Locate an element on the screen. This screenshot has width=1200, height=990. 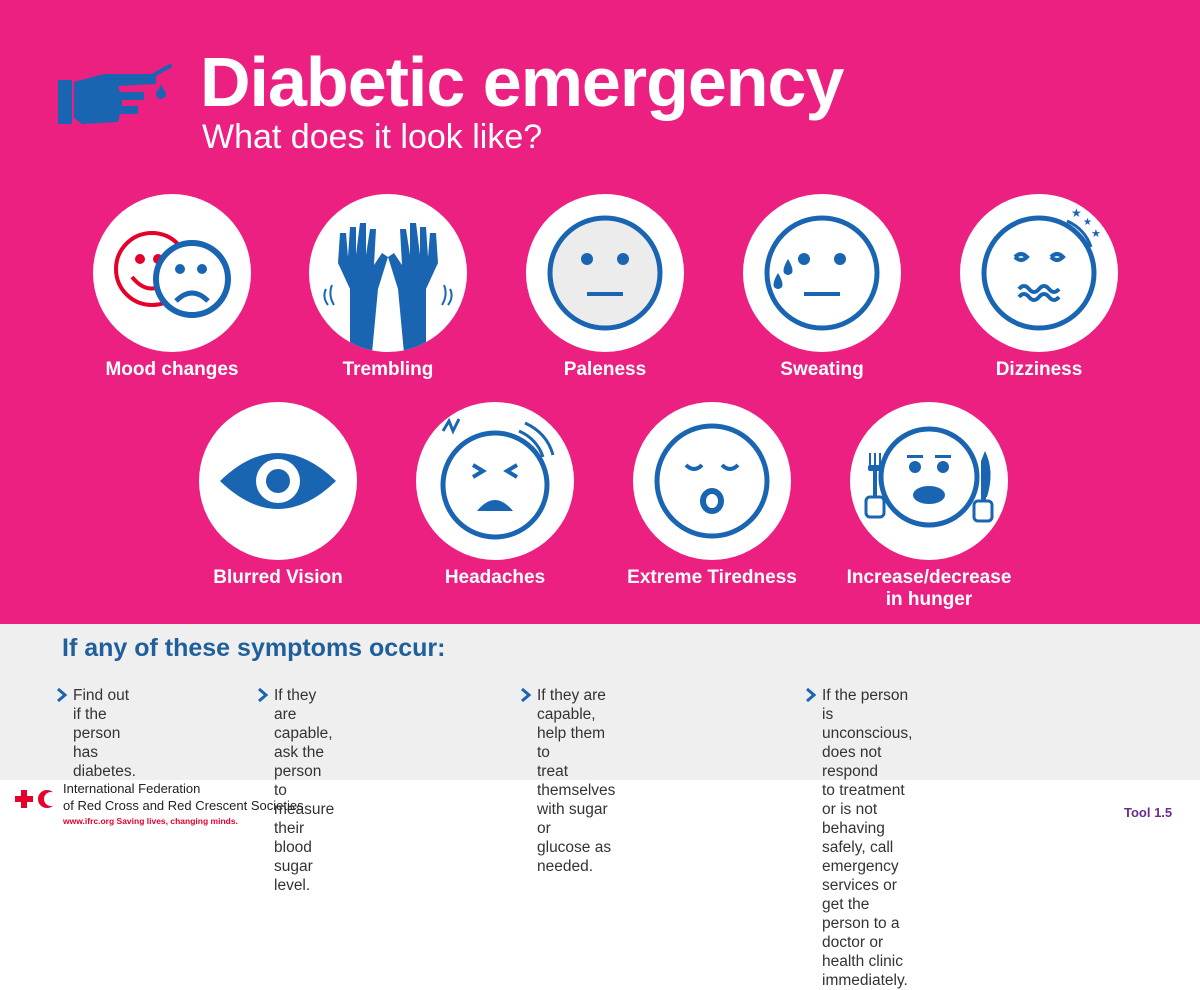
symptom-sweating: Sweating is located at coordinates (822, 287).